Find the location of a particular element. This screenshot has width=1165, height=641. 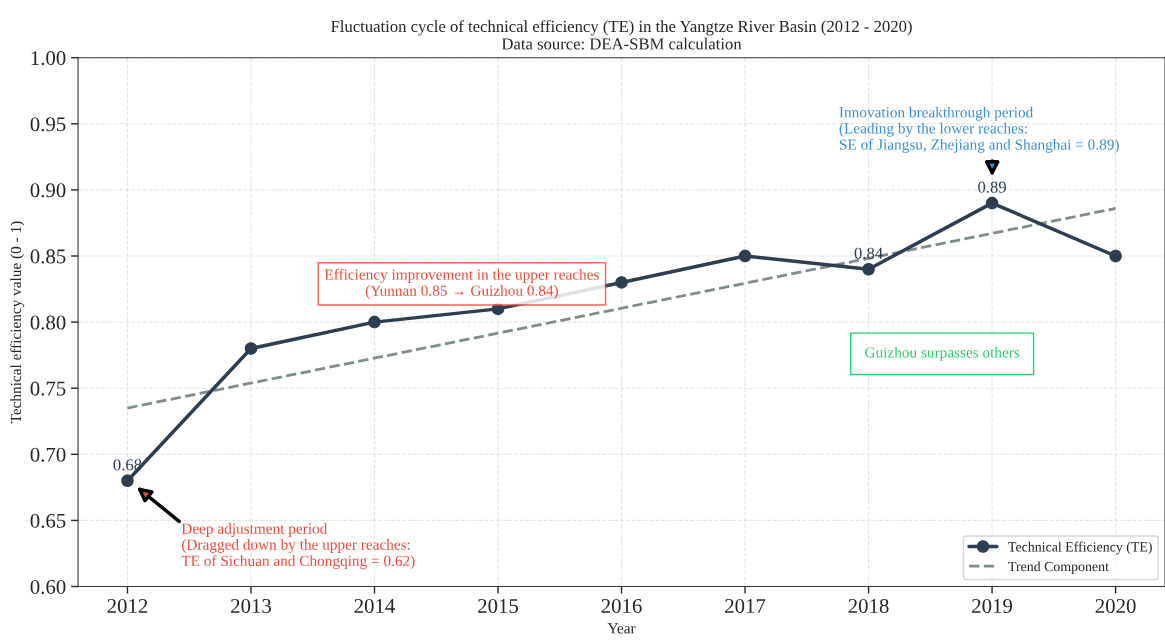

x-tick-label: 2013 is located at coordinates (251, 605).